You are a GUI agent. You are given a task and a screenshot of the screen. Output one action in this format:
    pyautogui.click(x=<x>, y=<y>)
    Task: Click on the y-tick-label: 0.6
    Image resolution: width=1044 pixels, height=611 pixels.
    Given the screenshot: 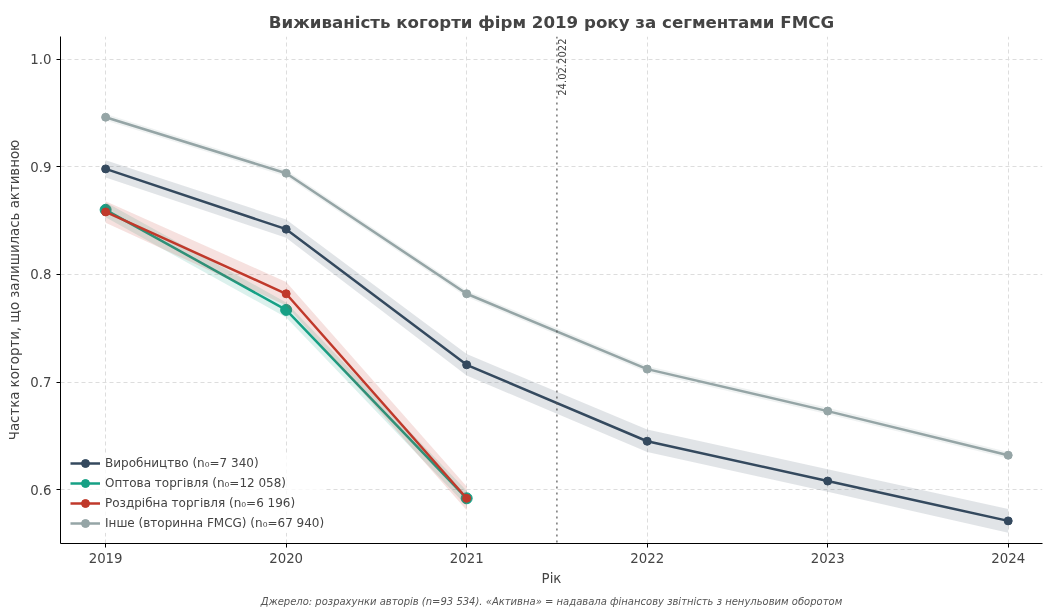 What is the action you would take?
    pyautogui.click(x=41, y=490)
    